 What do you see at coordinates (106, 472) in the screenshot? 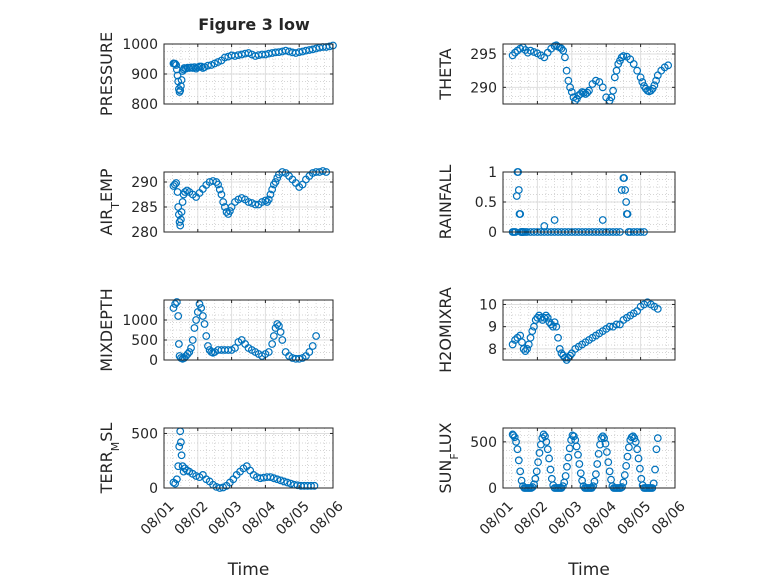
I see `y-axis-label-main: TERR` at bounding box center [106, 472].